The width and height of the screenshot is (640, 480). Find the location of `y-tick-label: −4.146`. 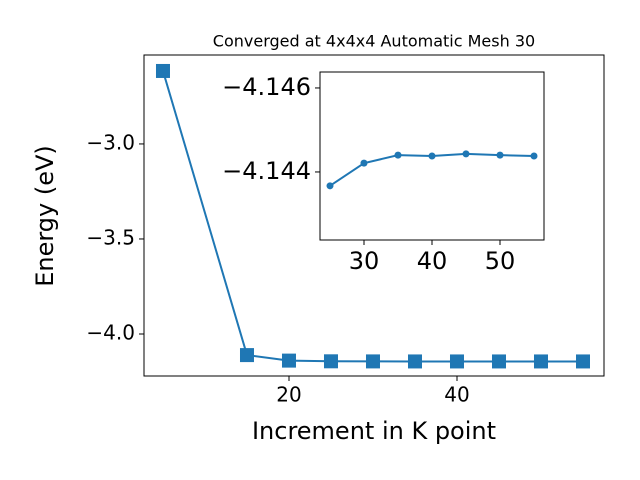

y-tick-label: −4.146 is located at coordinates (266, 87).